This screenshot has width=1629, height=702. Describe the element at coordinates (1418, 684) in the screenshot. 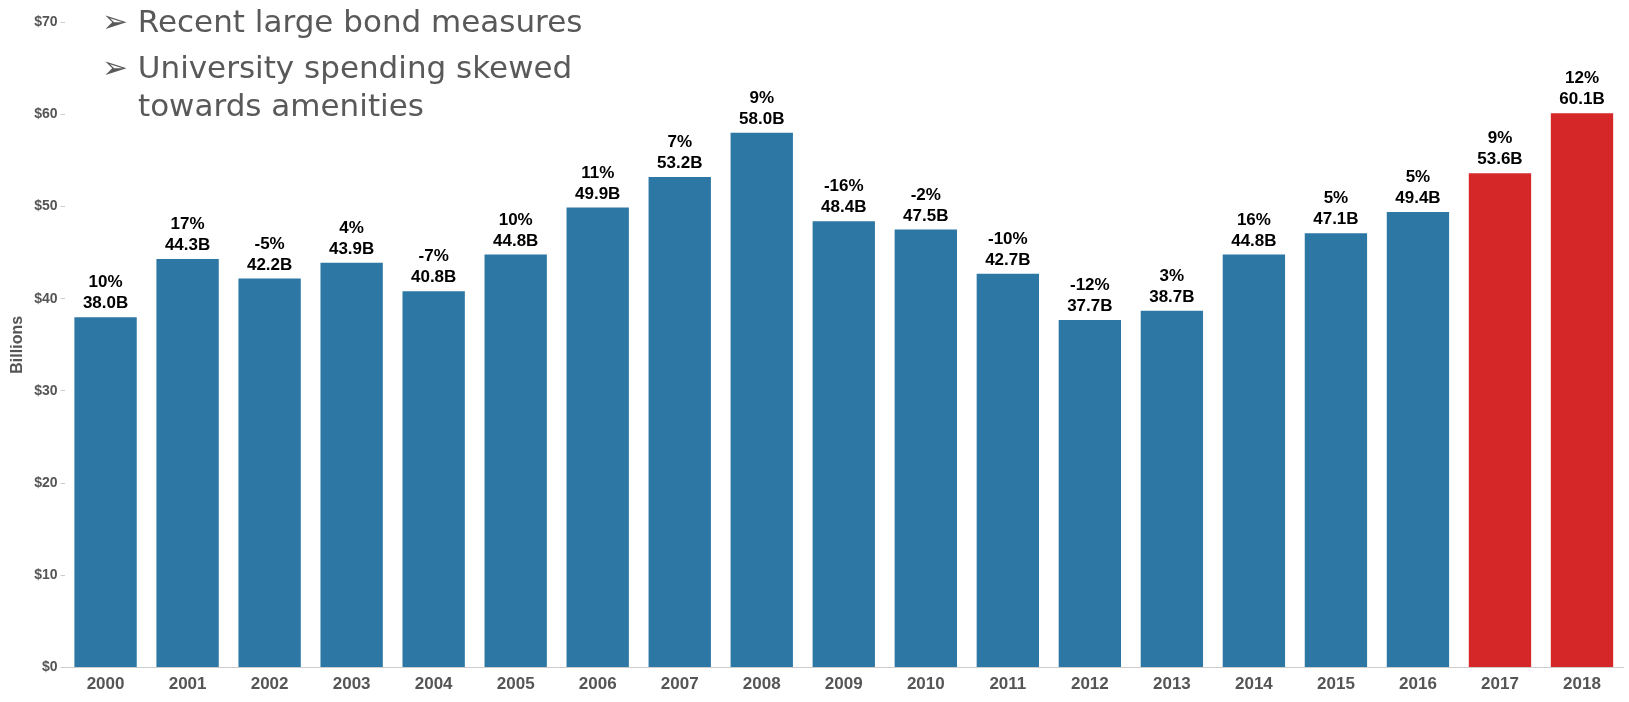

I see `x-tick-label: 2016` at that location.